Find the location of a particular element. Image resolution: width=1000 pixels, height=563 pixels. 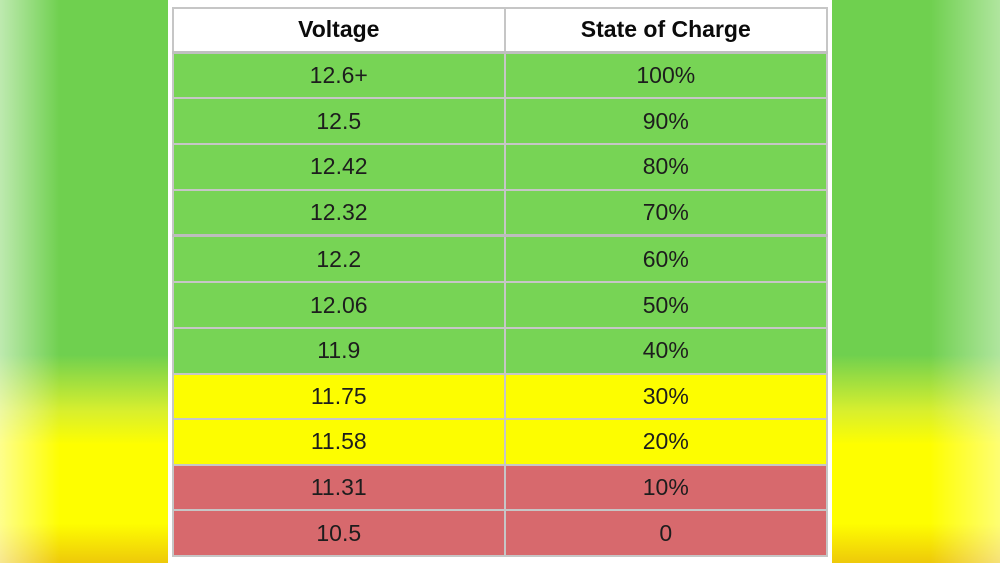

soc-cell: 20% is located at coordinates (666, 442).